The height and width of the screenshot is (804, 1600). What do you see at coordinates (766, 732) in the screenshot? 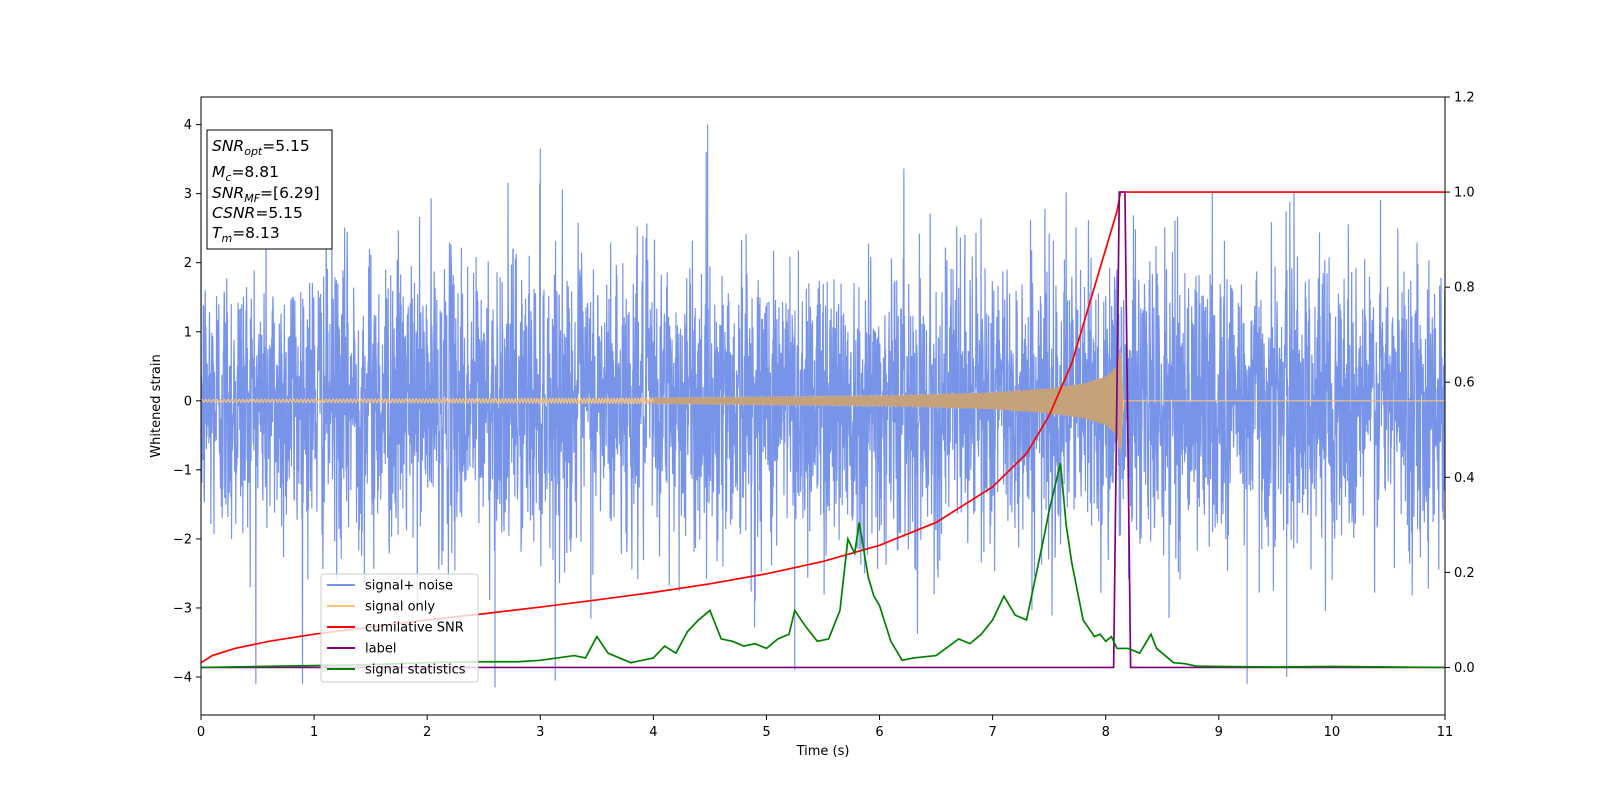
I see `x-tick-label: 5` at bounding box center [766, 732].